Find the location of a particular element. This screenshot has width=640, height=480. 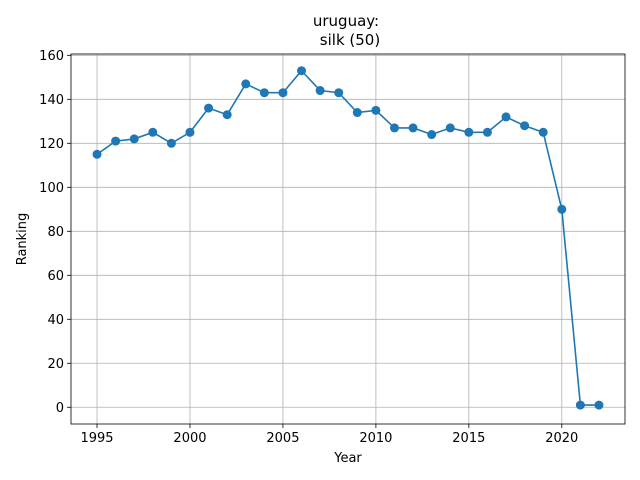

y-tick-label: 100 is located at coordinates (51, 188).